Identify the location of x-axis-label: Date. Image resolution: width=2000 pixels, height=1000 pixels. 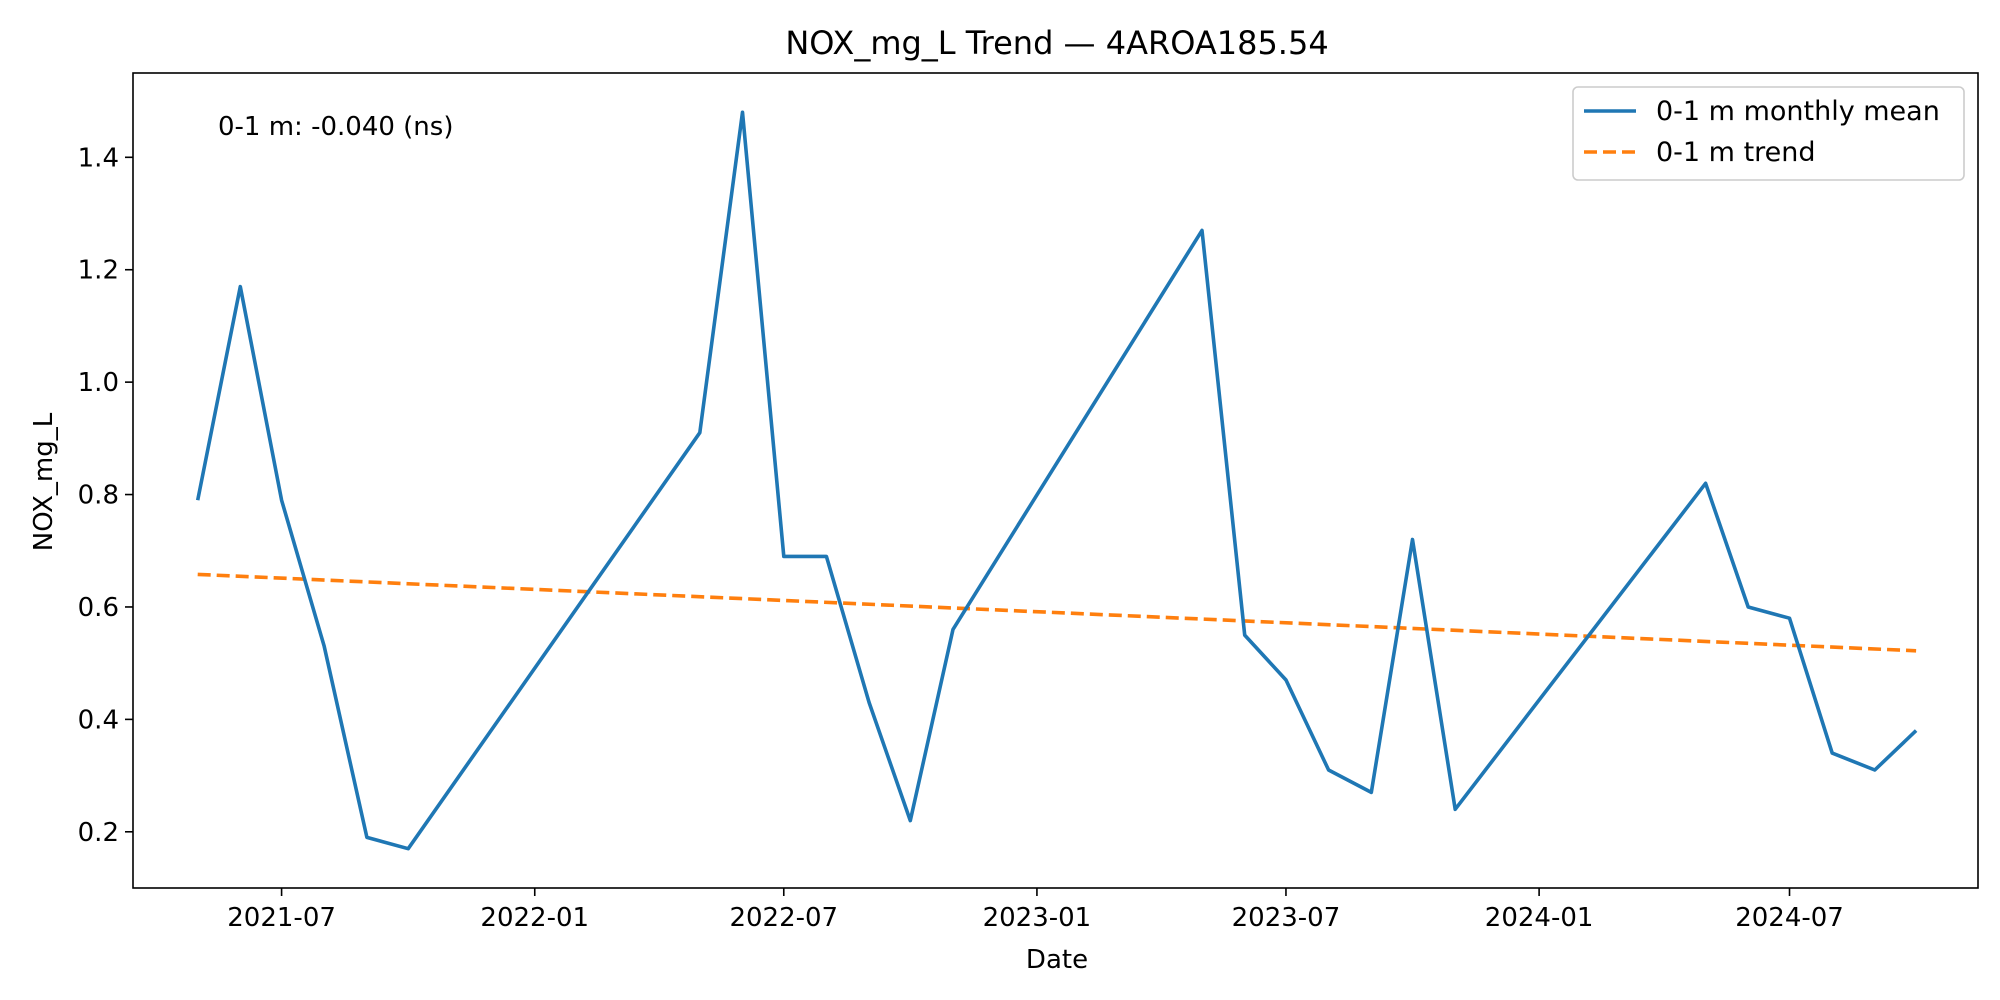
(1057, 960).